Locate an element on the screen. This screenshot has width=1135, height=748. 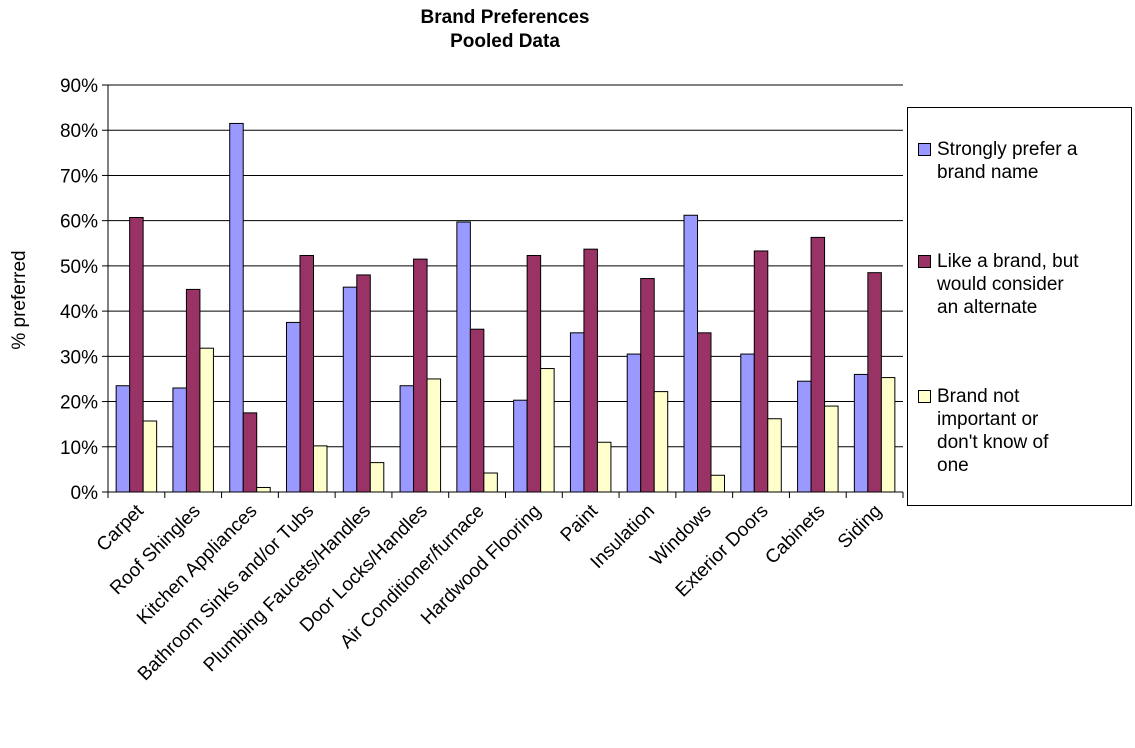
y-tick-label: 40% is located at coordinates (79, 312).